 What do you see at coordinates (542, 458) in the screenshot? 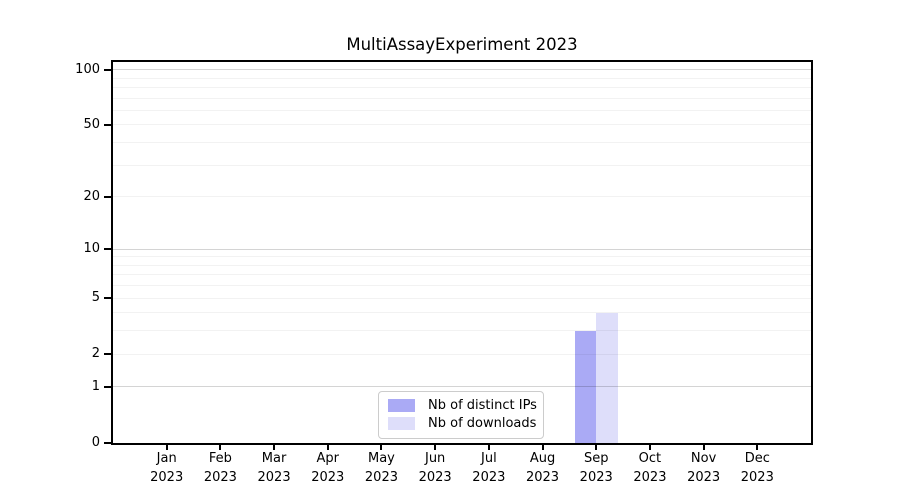
I see `x-tick-month: Aug` at bounding box center [542, 458].